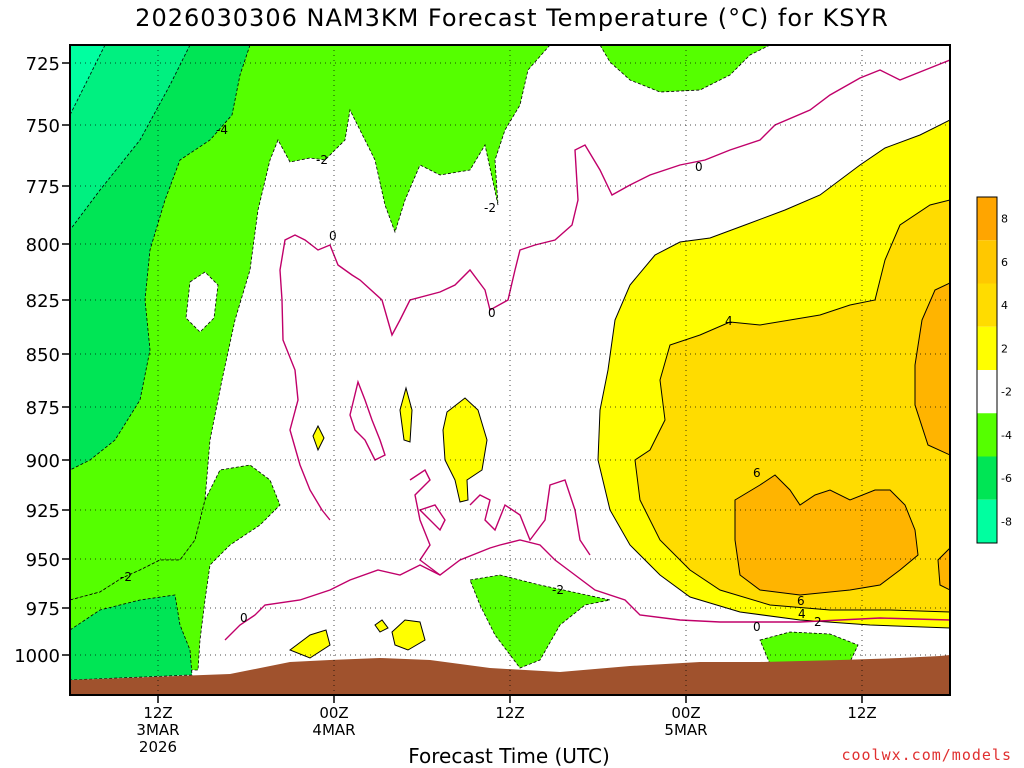  Describe the element at coordinates (509, 756) in the screenshot. I see `x-axis-title: Forecast Time (UTC)` at that location.